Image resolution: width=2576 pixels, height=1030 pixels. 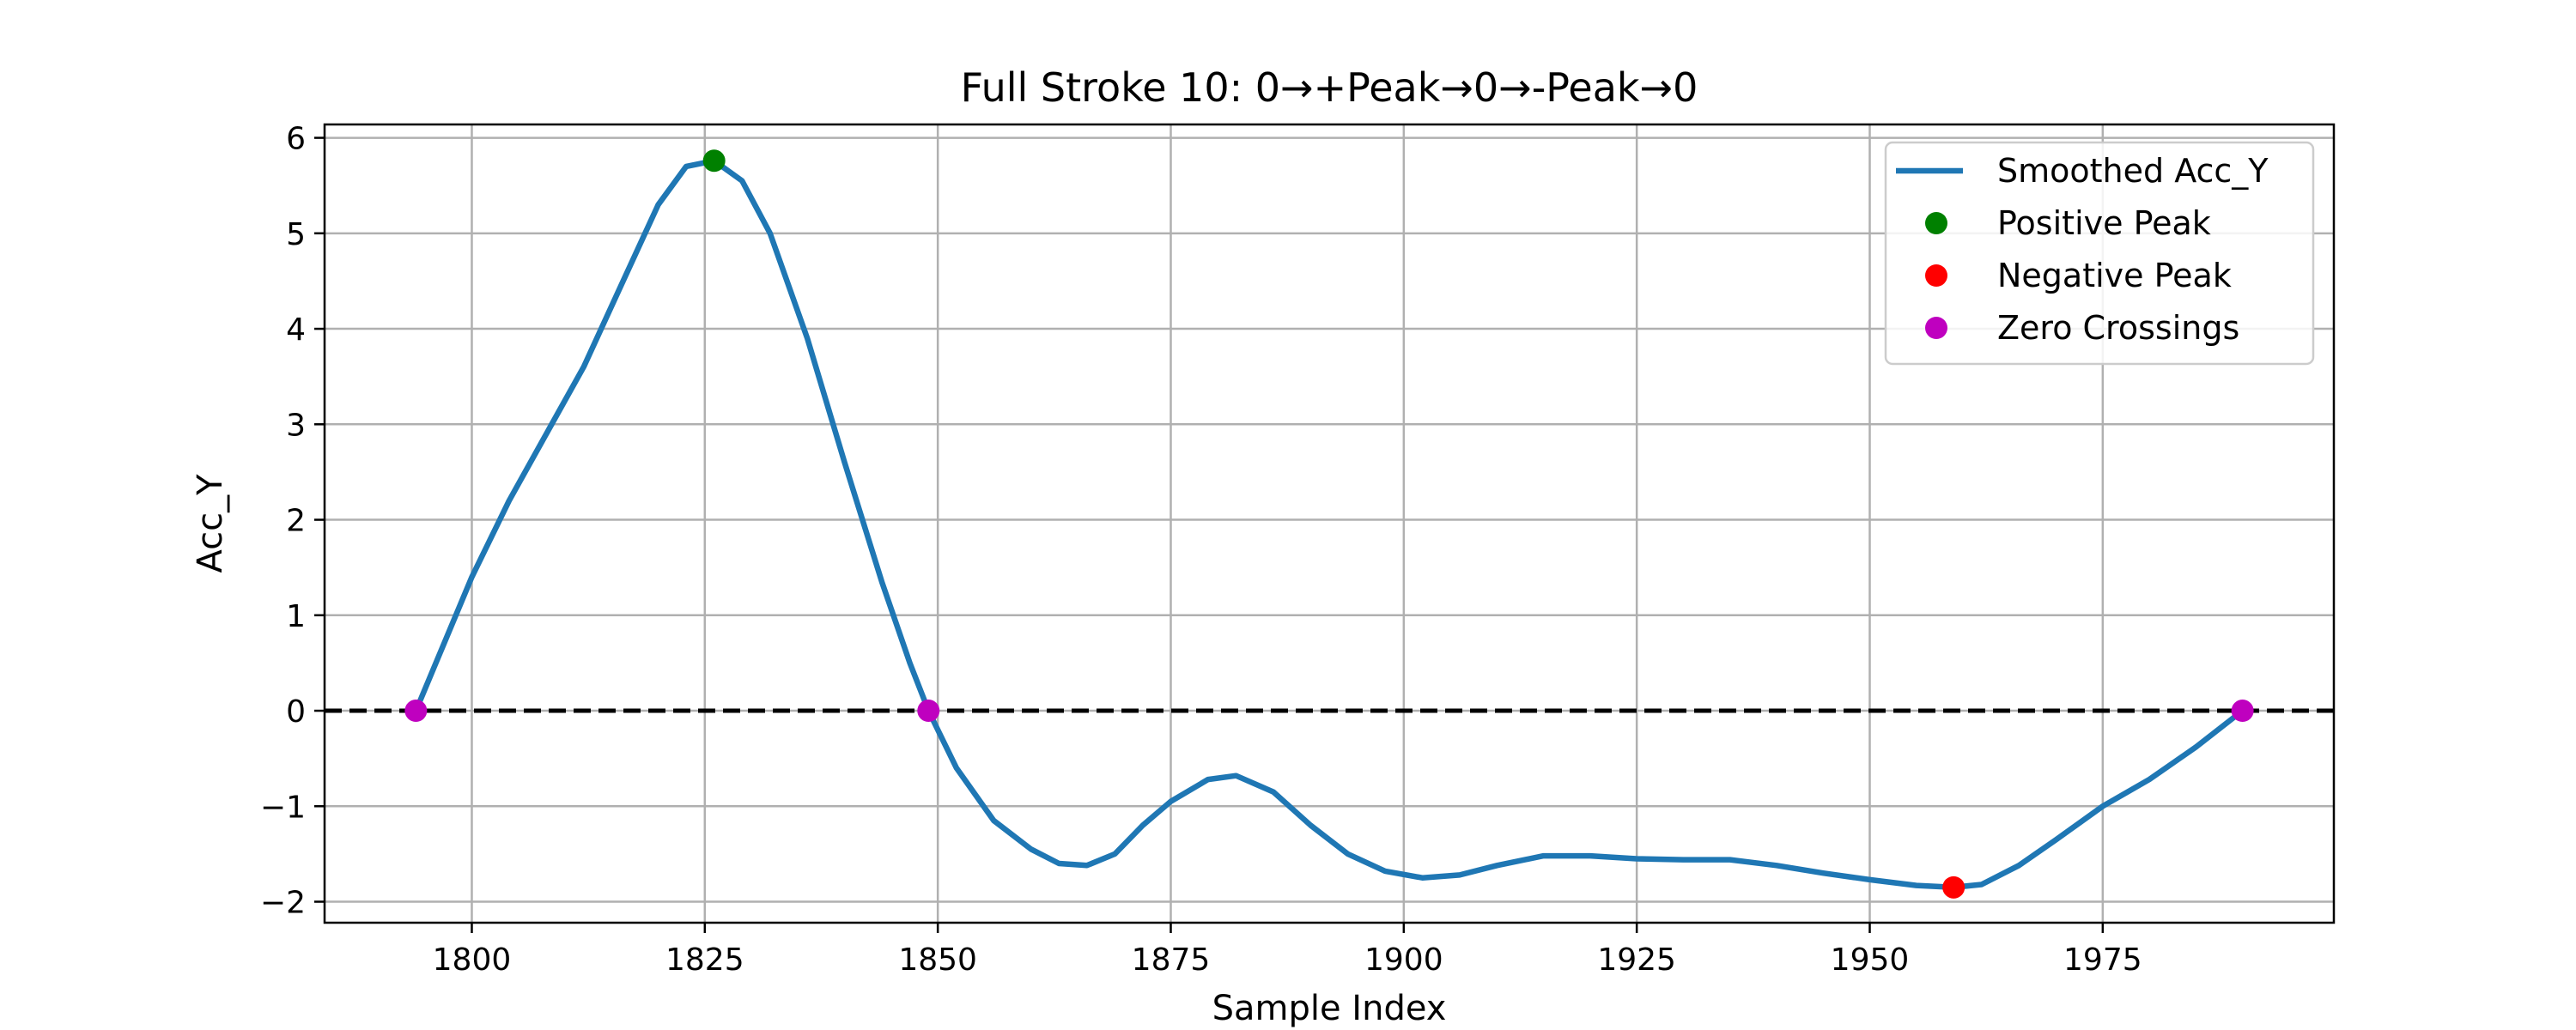 I want to click on legend-item-smoothed-acc-y: Smoothed Acc_Y, so click(x=2082, y=171).